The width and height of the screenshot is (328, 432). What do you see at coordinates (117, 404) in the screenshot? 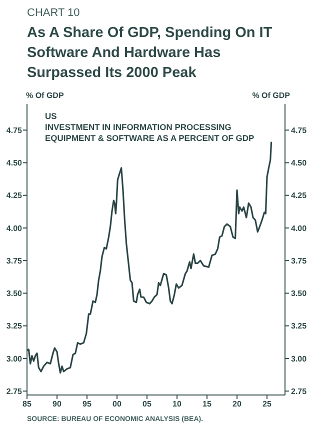
I see `x-tick-label: 00` at bounding box center [117, 404].